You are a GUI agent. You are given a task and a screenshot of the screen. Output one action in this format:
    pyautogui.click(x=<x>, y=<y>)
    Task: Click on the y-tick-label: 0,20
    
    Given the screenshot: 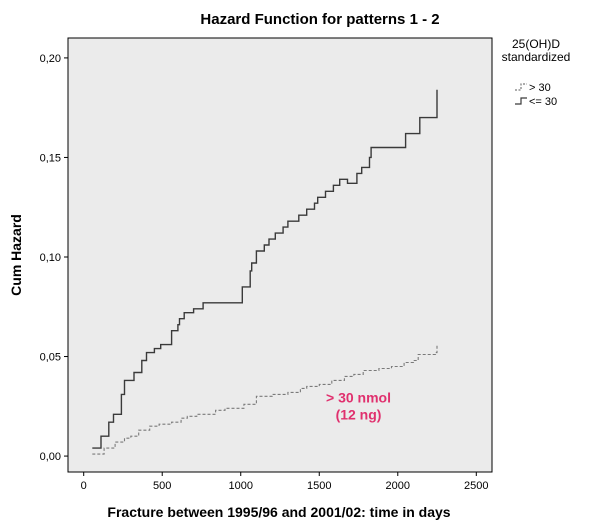 What is the action you would take?
    pyautogui.click(x=50, y=59)
    